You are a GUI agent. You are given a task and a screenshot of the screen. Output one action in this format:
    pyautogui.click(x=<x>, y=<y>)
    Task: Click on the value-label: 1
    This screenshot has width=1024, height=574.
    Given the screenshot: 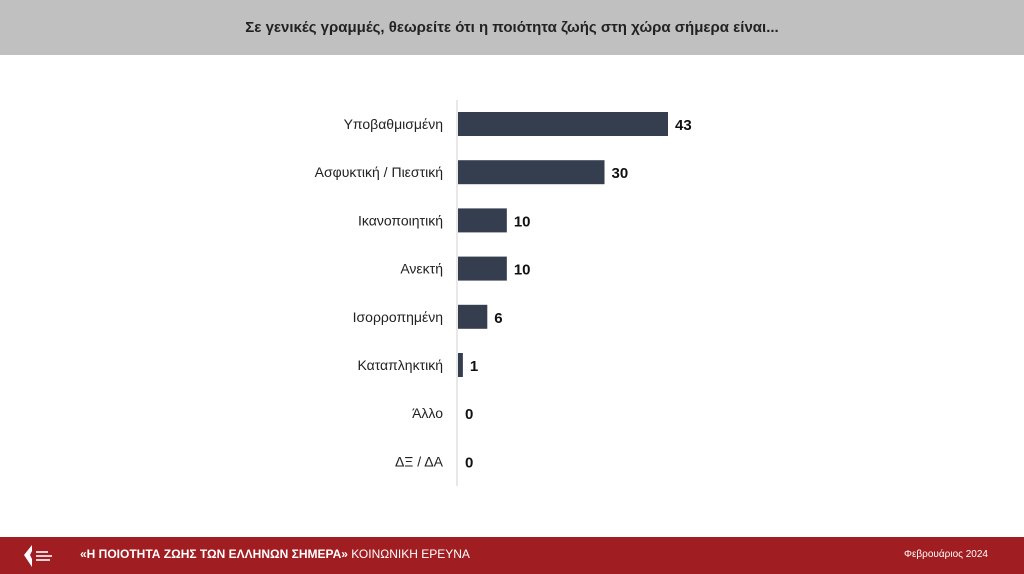 What is the action you would take?
    pyautogui.click(x=474, y=366)
    